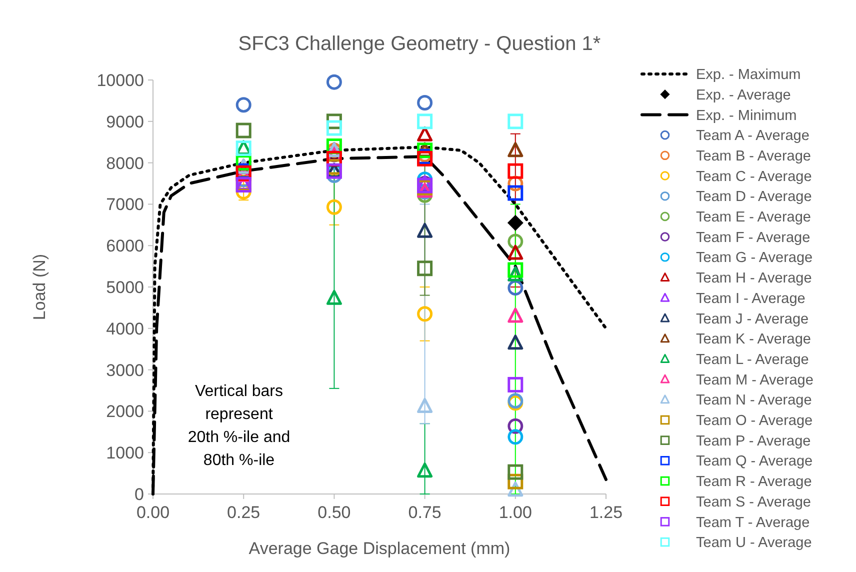  What do you see at coordinates (243, 512) in the screenshot?
I see `x-tick-label: 0.25` at bounding box center [243, 512].